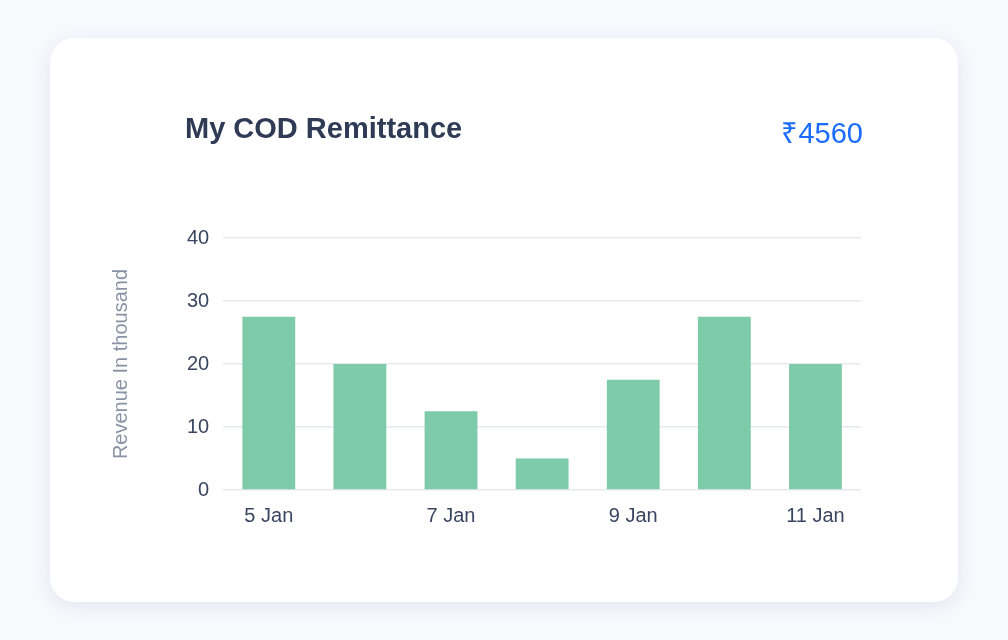 The image size is (1008, 640). Describe the element at coordinates (815, 514) in the screenshot. I see `x-tick-label: 11 Jan` at that location.